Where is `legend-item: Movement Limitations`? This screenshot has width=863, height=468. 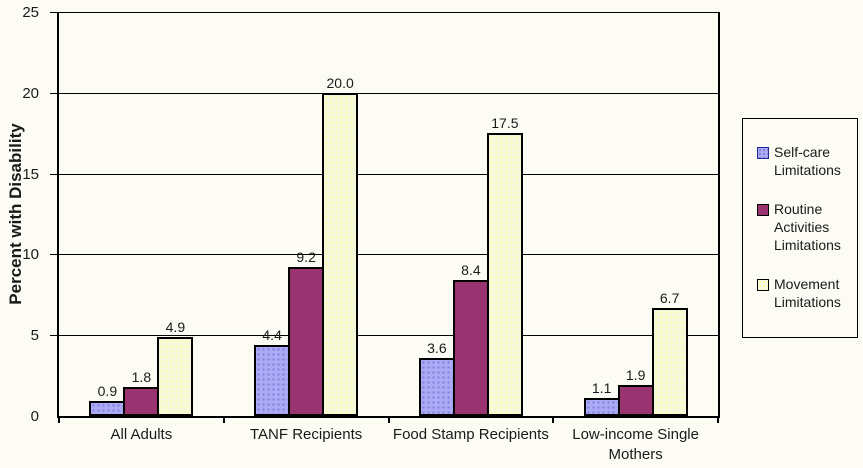 legend-item: Movement Limitations is located at coordinates (806, 294).